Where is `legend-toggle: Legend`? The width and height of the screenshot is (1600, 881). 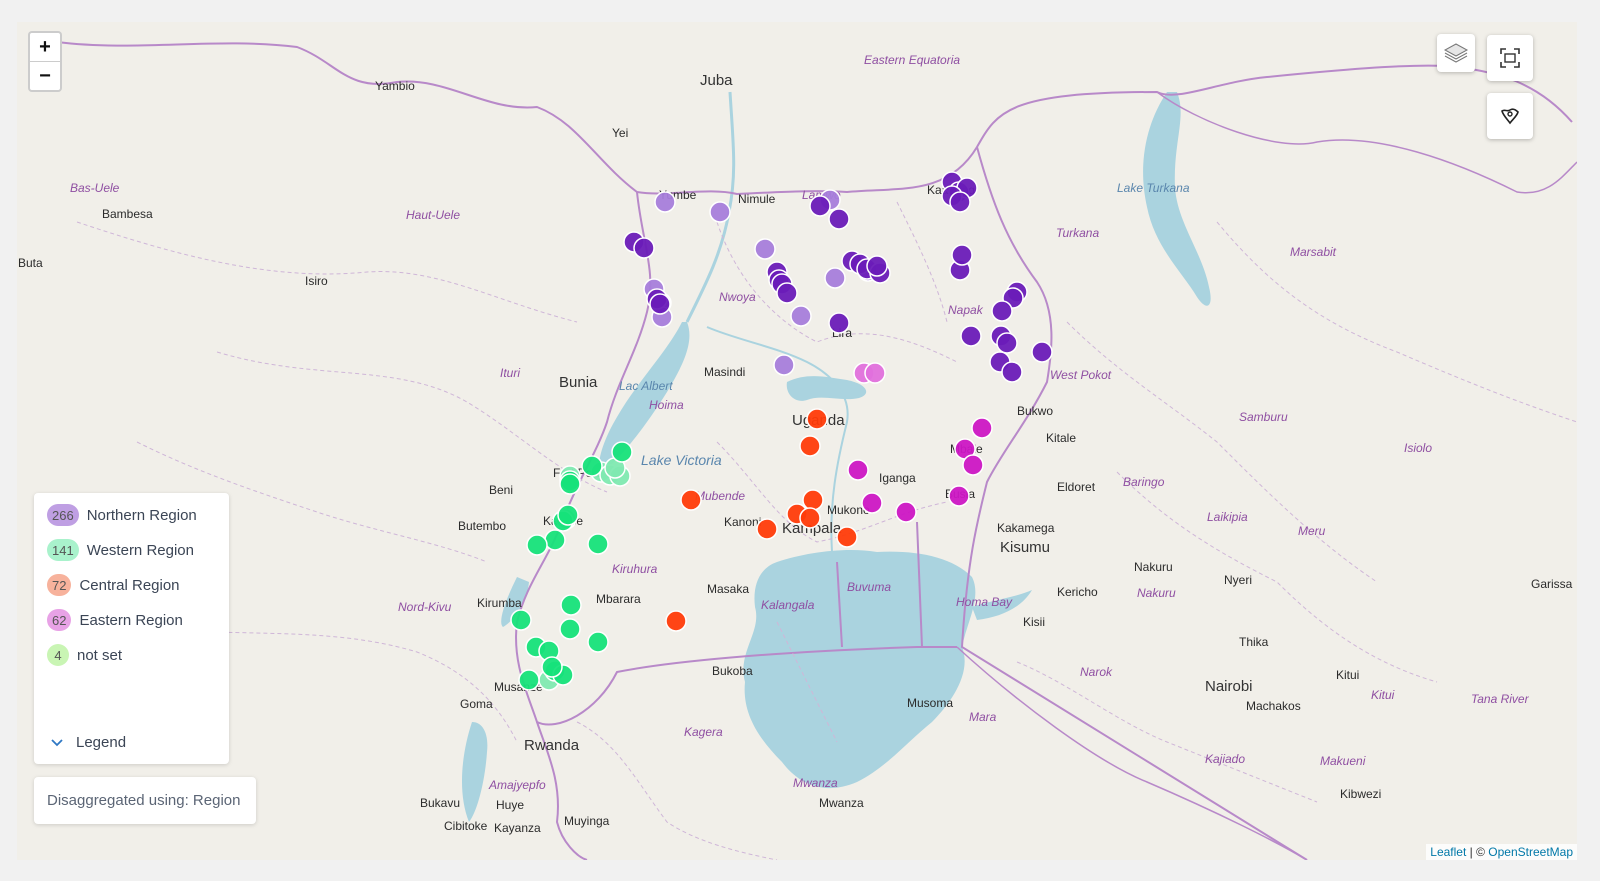
legend-toggle: Legend is located at coordinates (88, 742).